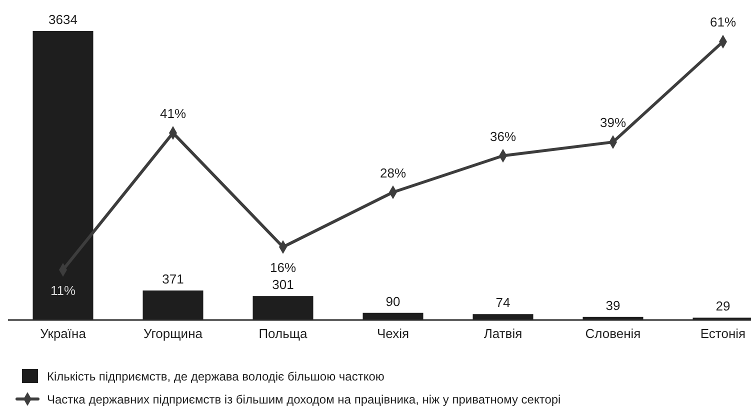 The image size is (751, 408). What do you see at coordinates (215, 377) in the screenshot?
I see `legend-label: Кількість підприємств, де держава володіє більшою часткою` at bounding box center [215, 377].